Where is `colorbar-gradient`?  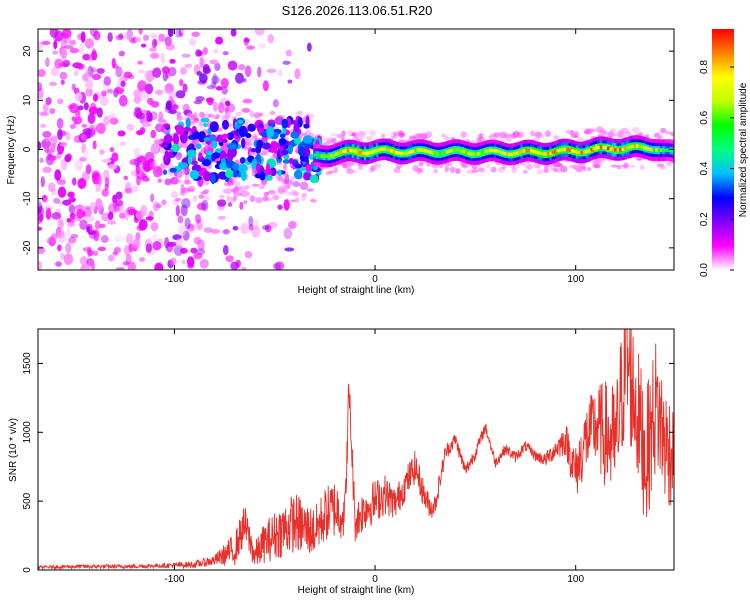
colorbar-gradient is located at coordinates (723, 149).